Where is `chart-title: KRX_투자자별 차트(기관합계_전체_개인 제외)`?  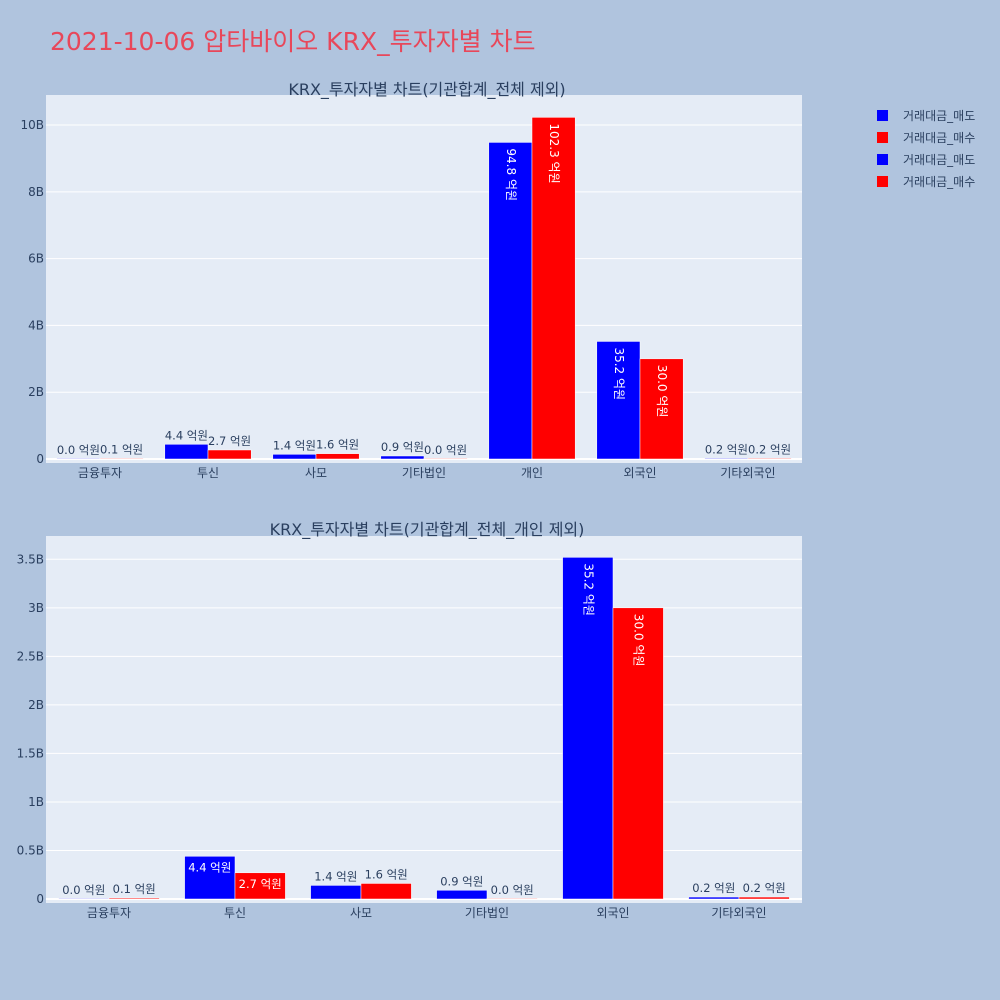 chart-title: KRX_투자자별 차트(기관합계_전체_개인 제외) is located at coordinates (427, 530).